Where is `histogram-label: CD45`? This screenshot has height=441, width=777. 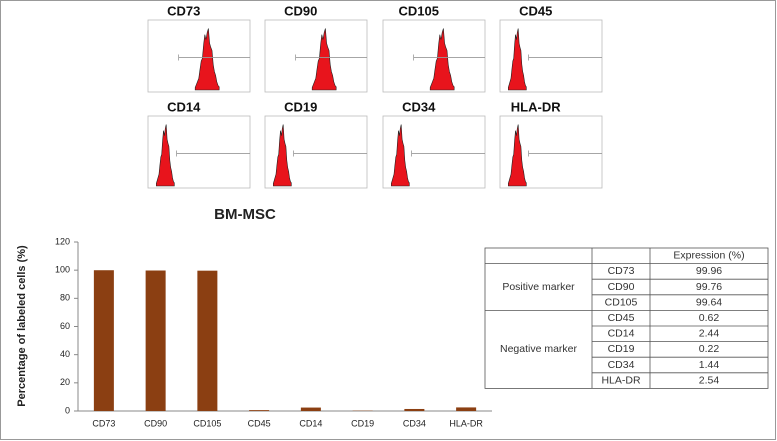 histogram-label: CD45 is located at coordinates (535, 10).